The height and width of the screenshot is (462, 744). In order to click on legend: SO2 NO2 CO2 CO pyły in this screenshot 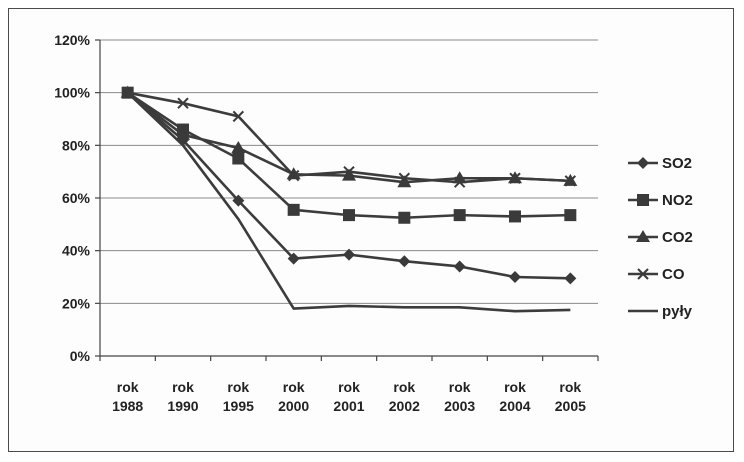, I will do `click(660, 237)`.